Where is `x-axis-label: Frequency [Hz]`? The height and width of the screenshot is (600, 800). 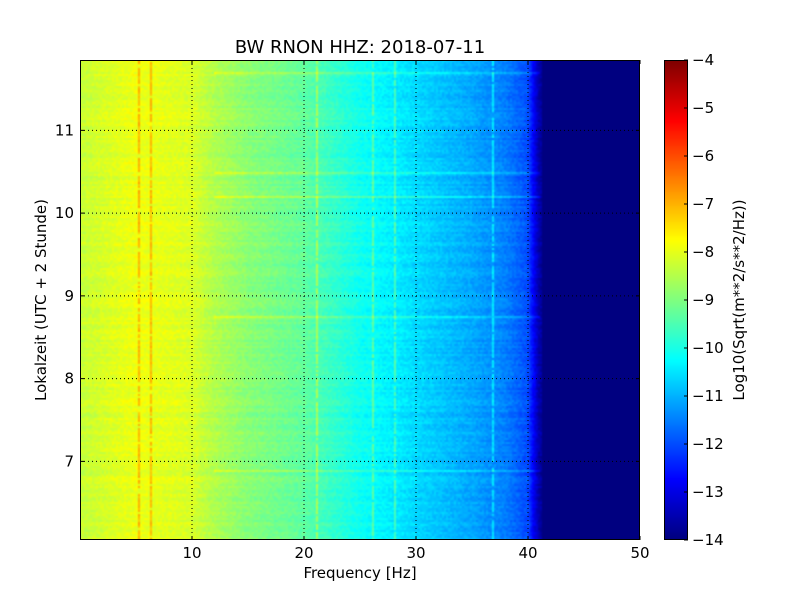
x-axis-label: Frequency [Hz] is located at coordinates (359, 573).